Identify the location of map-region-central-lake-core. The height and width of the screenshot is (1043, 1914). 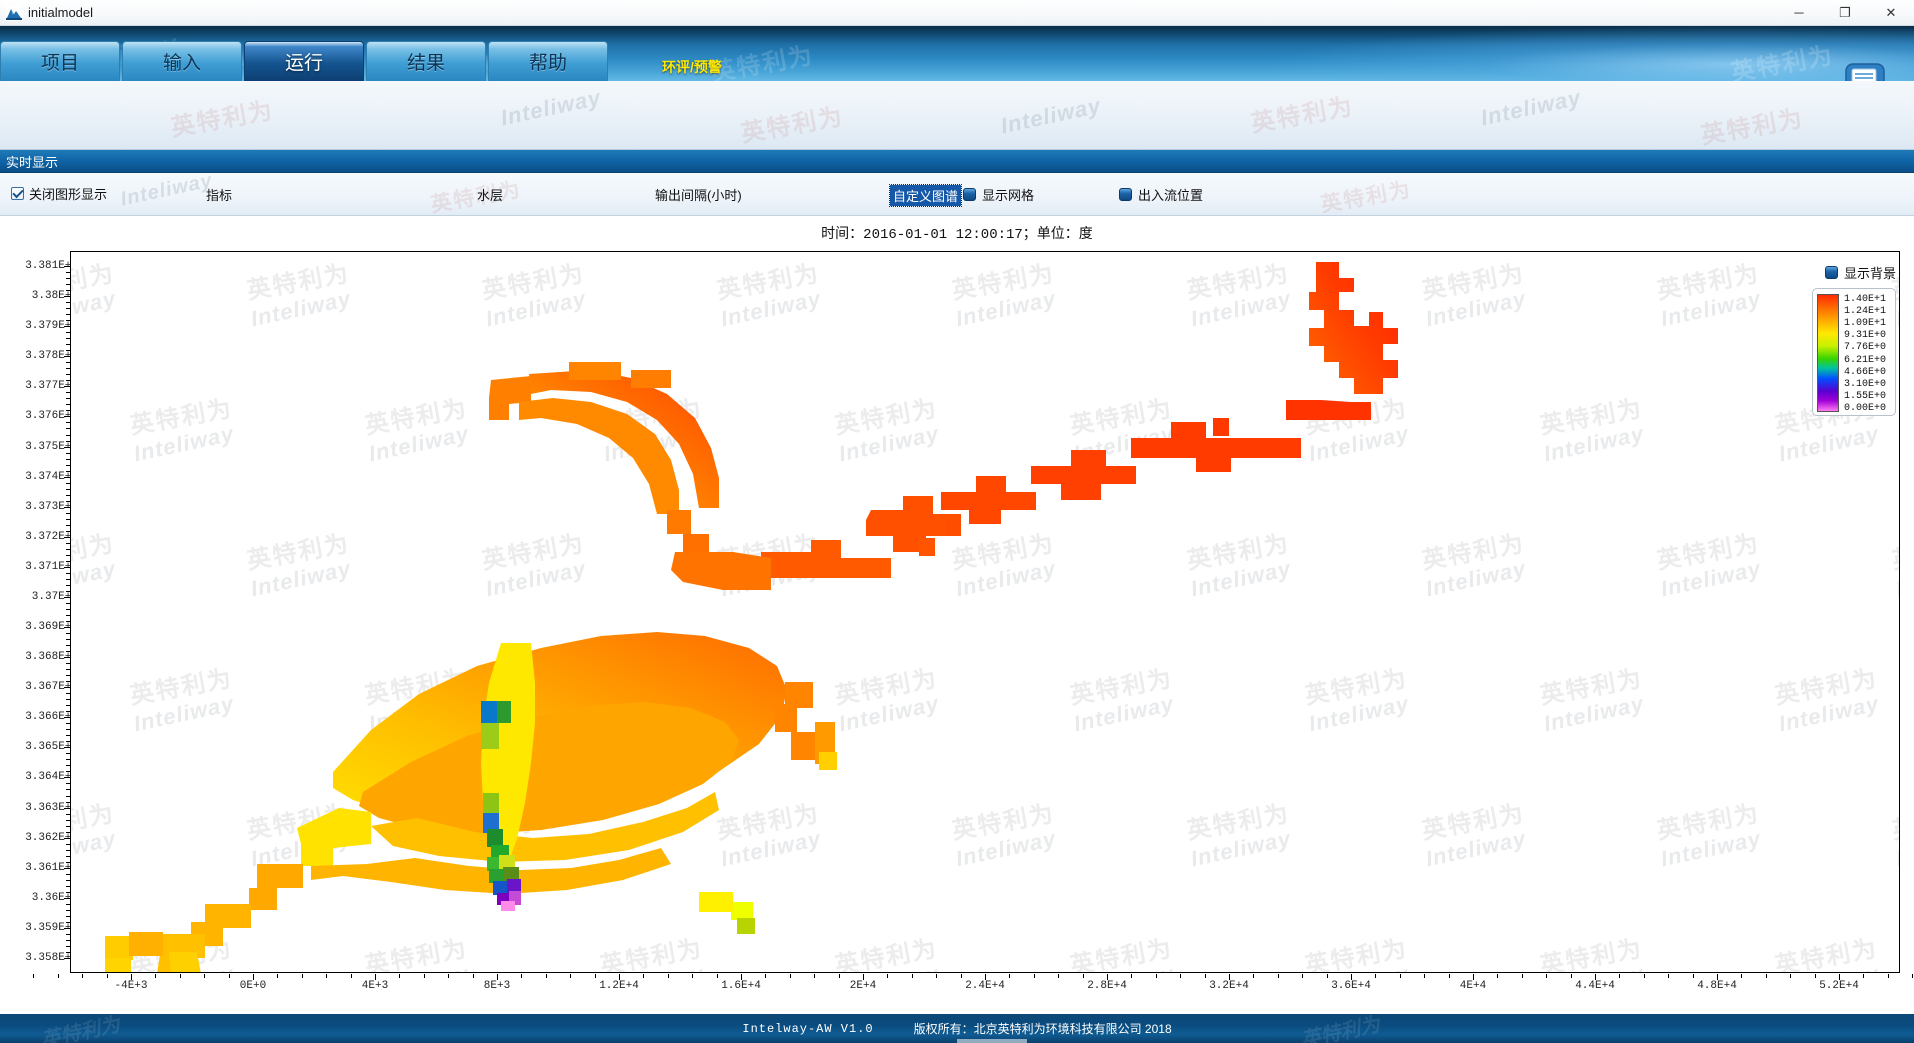
(549, 768).